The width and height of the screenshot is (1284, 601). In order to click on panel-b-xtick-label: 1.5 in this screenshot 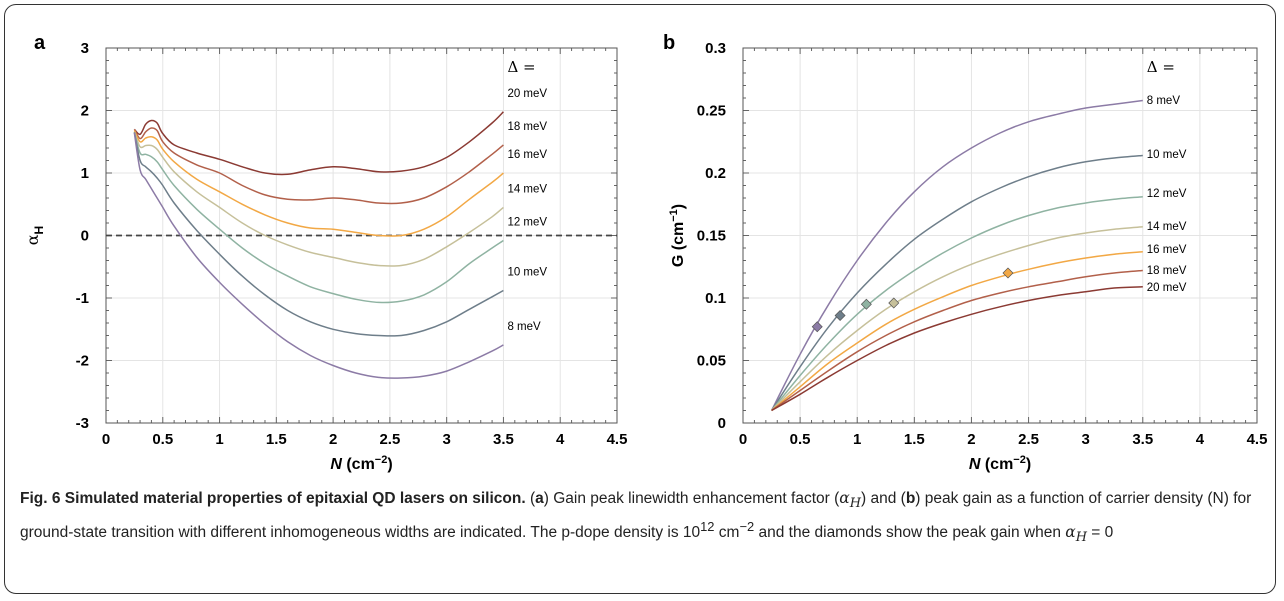, I will do `click(914, 439)`.